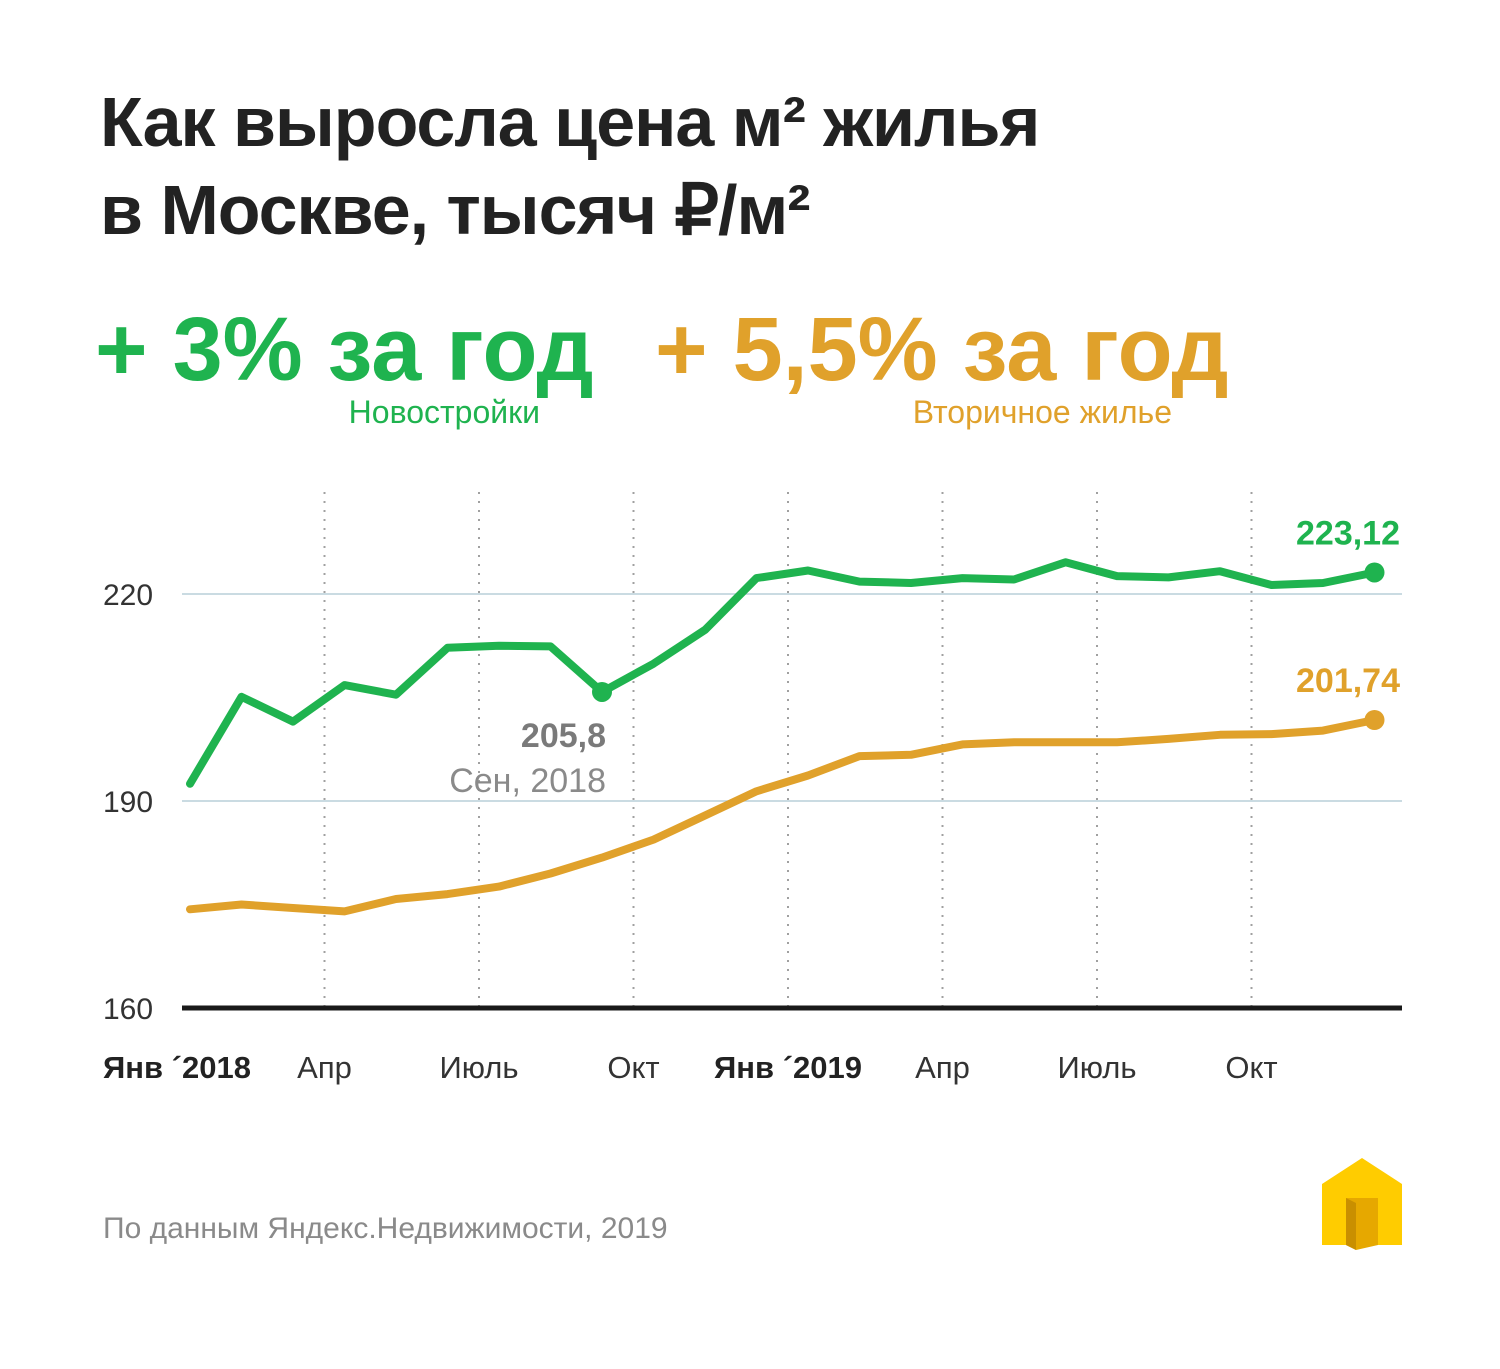  What do you see at coordinates (1348, 681) in the screenshot?
I see `end-value-secondary: 201,74` at bounding box center [1348, 681].